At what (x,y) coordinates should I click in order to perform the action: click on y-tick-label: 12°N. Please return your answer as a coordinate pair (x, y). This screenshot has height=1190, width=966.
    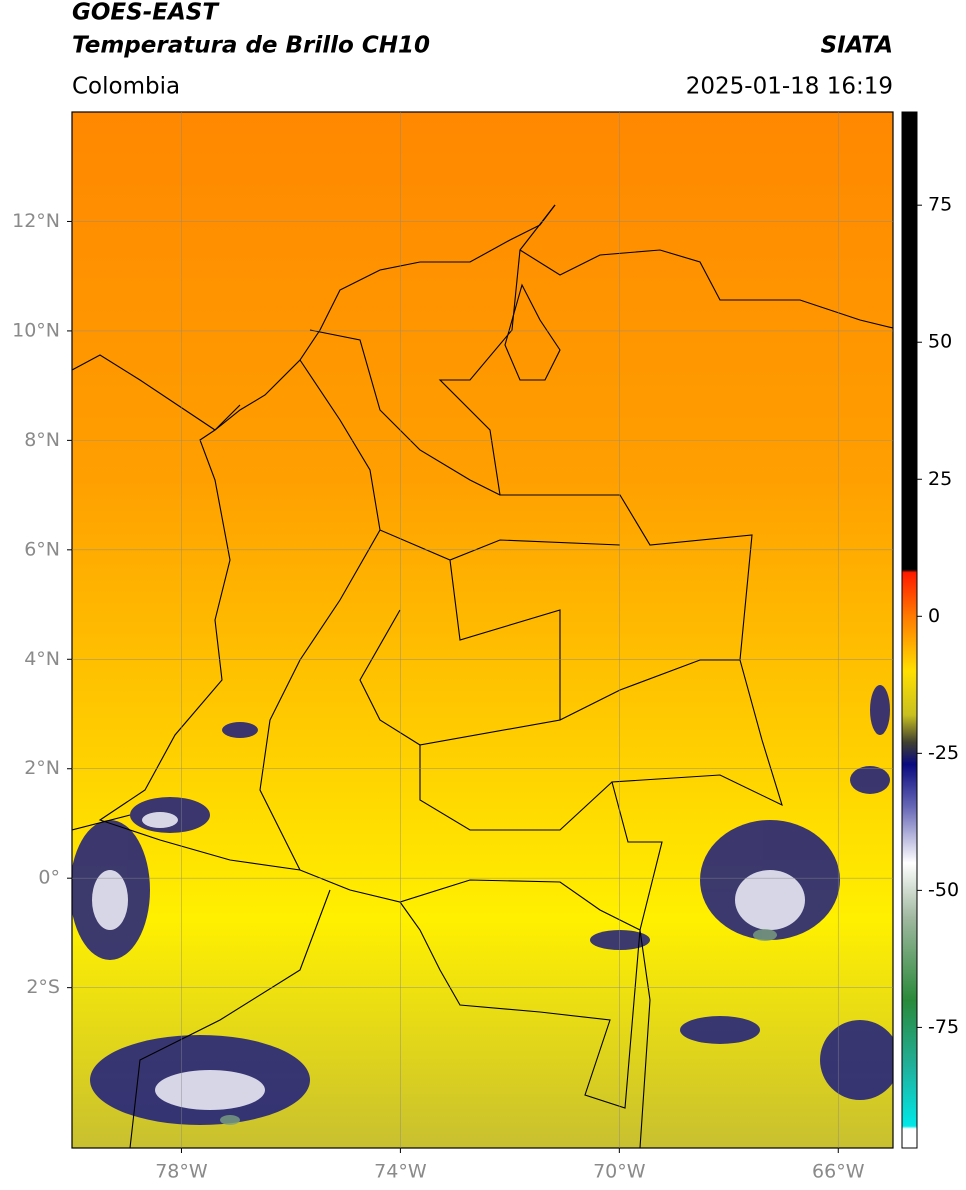
    Looking at the image, I should click on (36, 221).